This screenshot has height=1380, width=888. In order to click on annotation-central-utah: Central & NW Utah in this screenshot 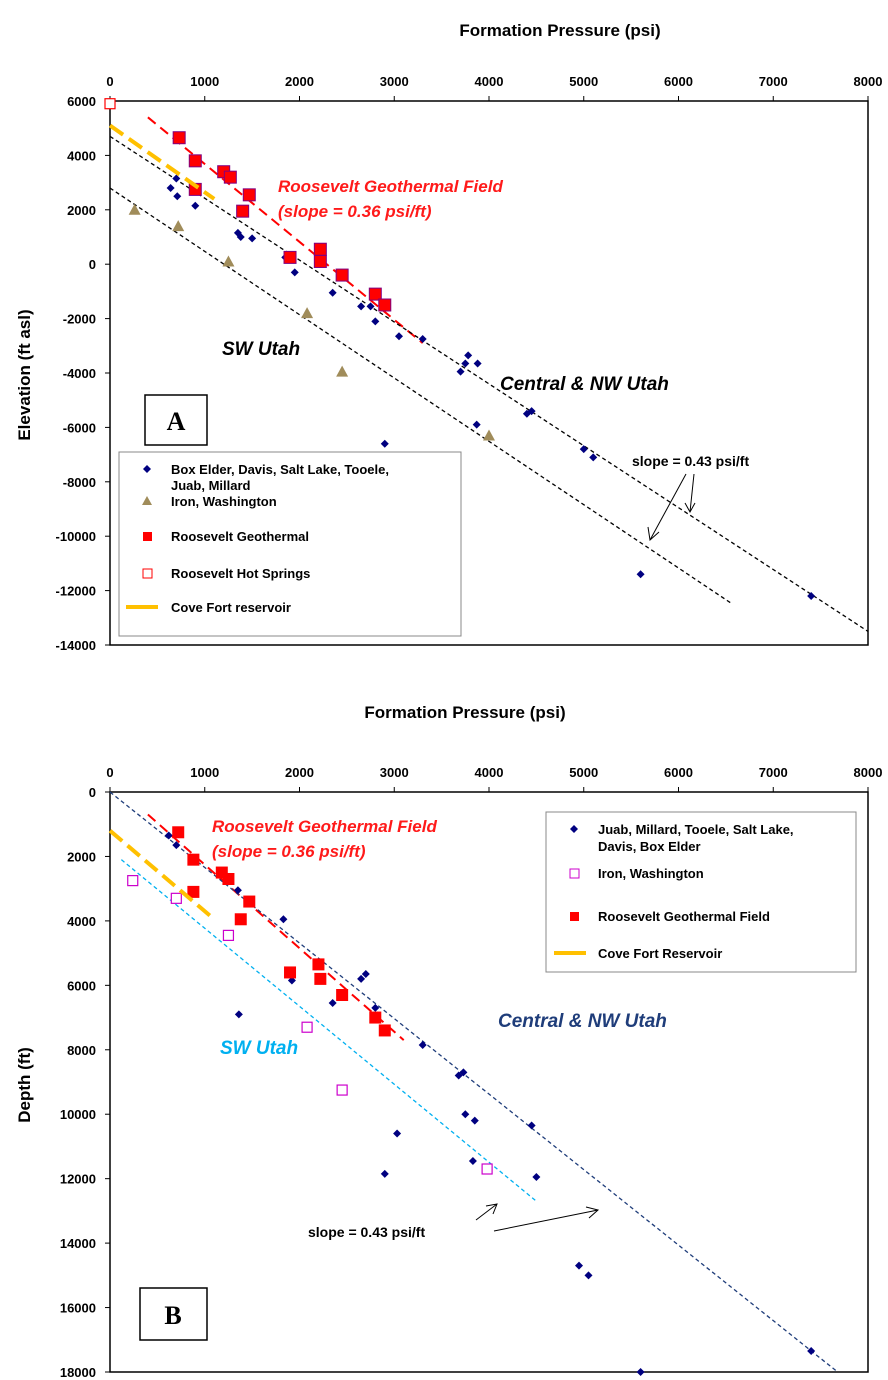, I will do `click(584, 384)`.